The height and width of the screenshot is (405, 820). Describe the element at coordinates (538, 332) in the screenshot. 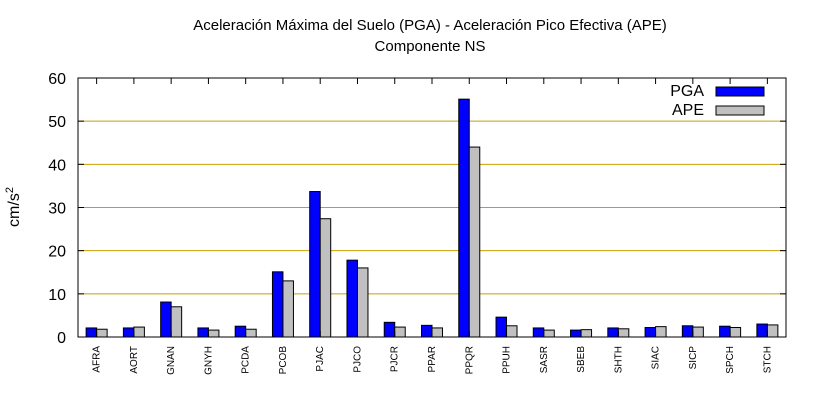

I see `bar-pga-sasr` at that location.